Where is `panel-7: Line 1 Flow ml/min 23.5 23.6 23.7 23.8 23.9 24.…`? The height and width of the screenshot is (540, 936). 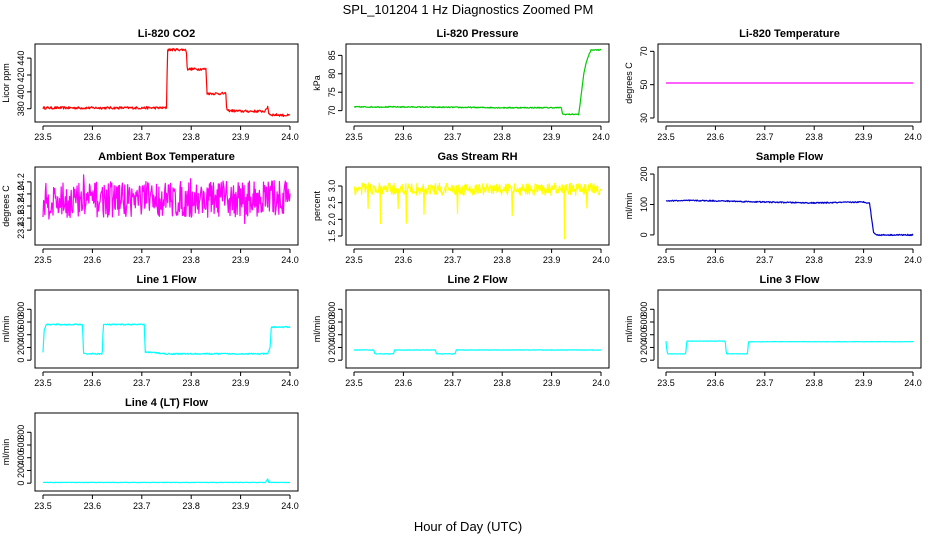
panel-7: Line 1 Flow ml/min 23.5 23.6 23.7 23.8 23.9 24.… is located at coordinates (150, 331).